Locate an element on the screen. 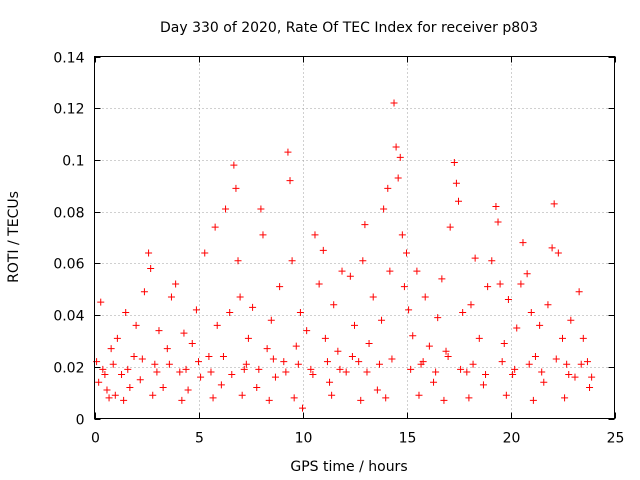 This screenshot has width=640, height=480. y-axis-label: ROTI / TECUs is located at coordinates (14, 237).